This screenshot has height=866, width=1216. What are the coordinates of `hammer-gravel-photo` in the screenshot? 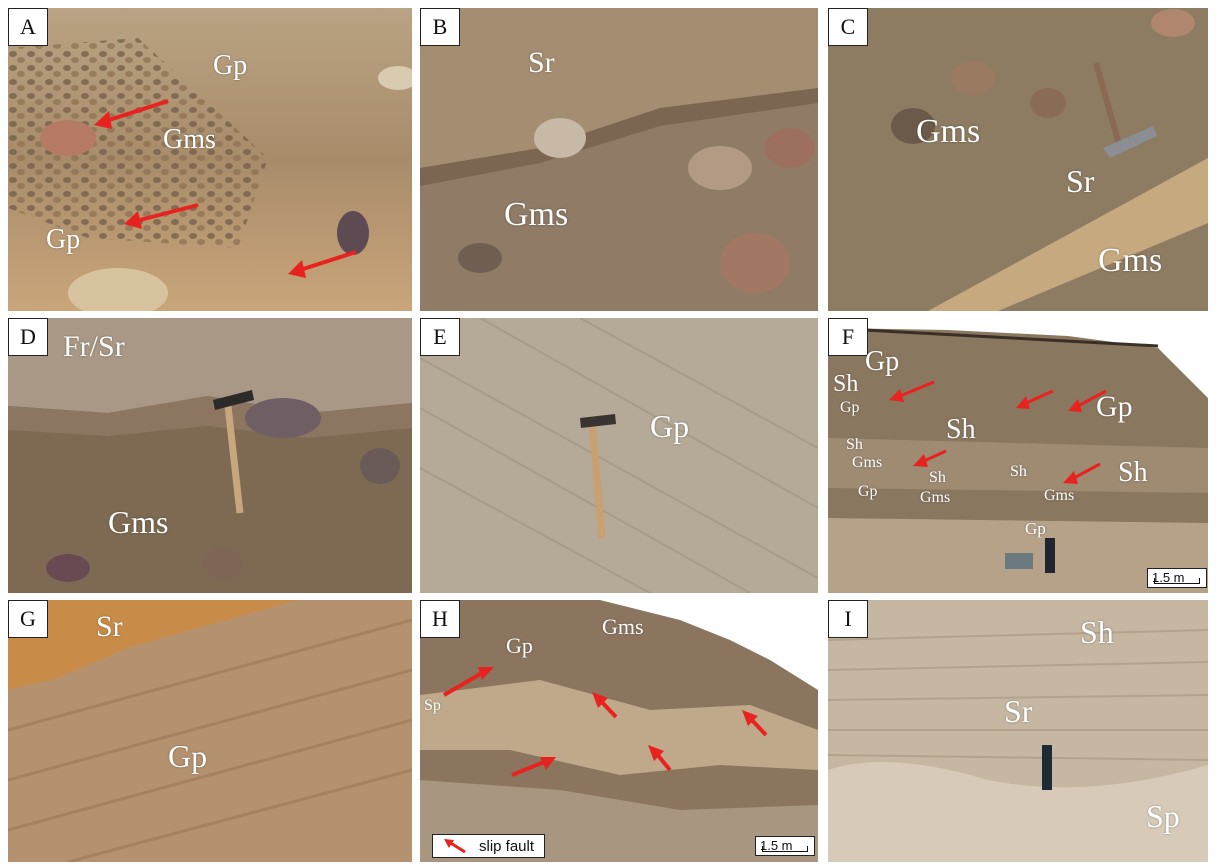 It's located at (210, 455).